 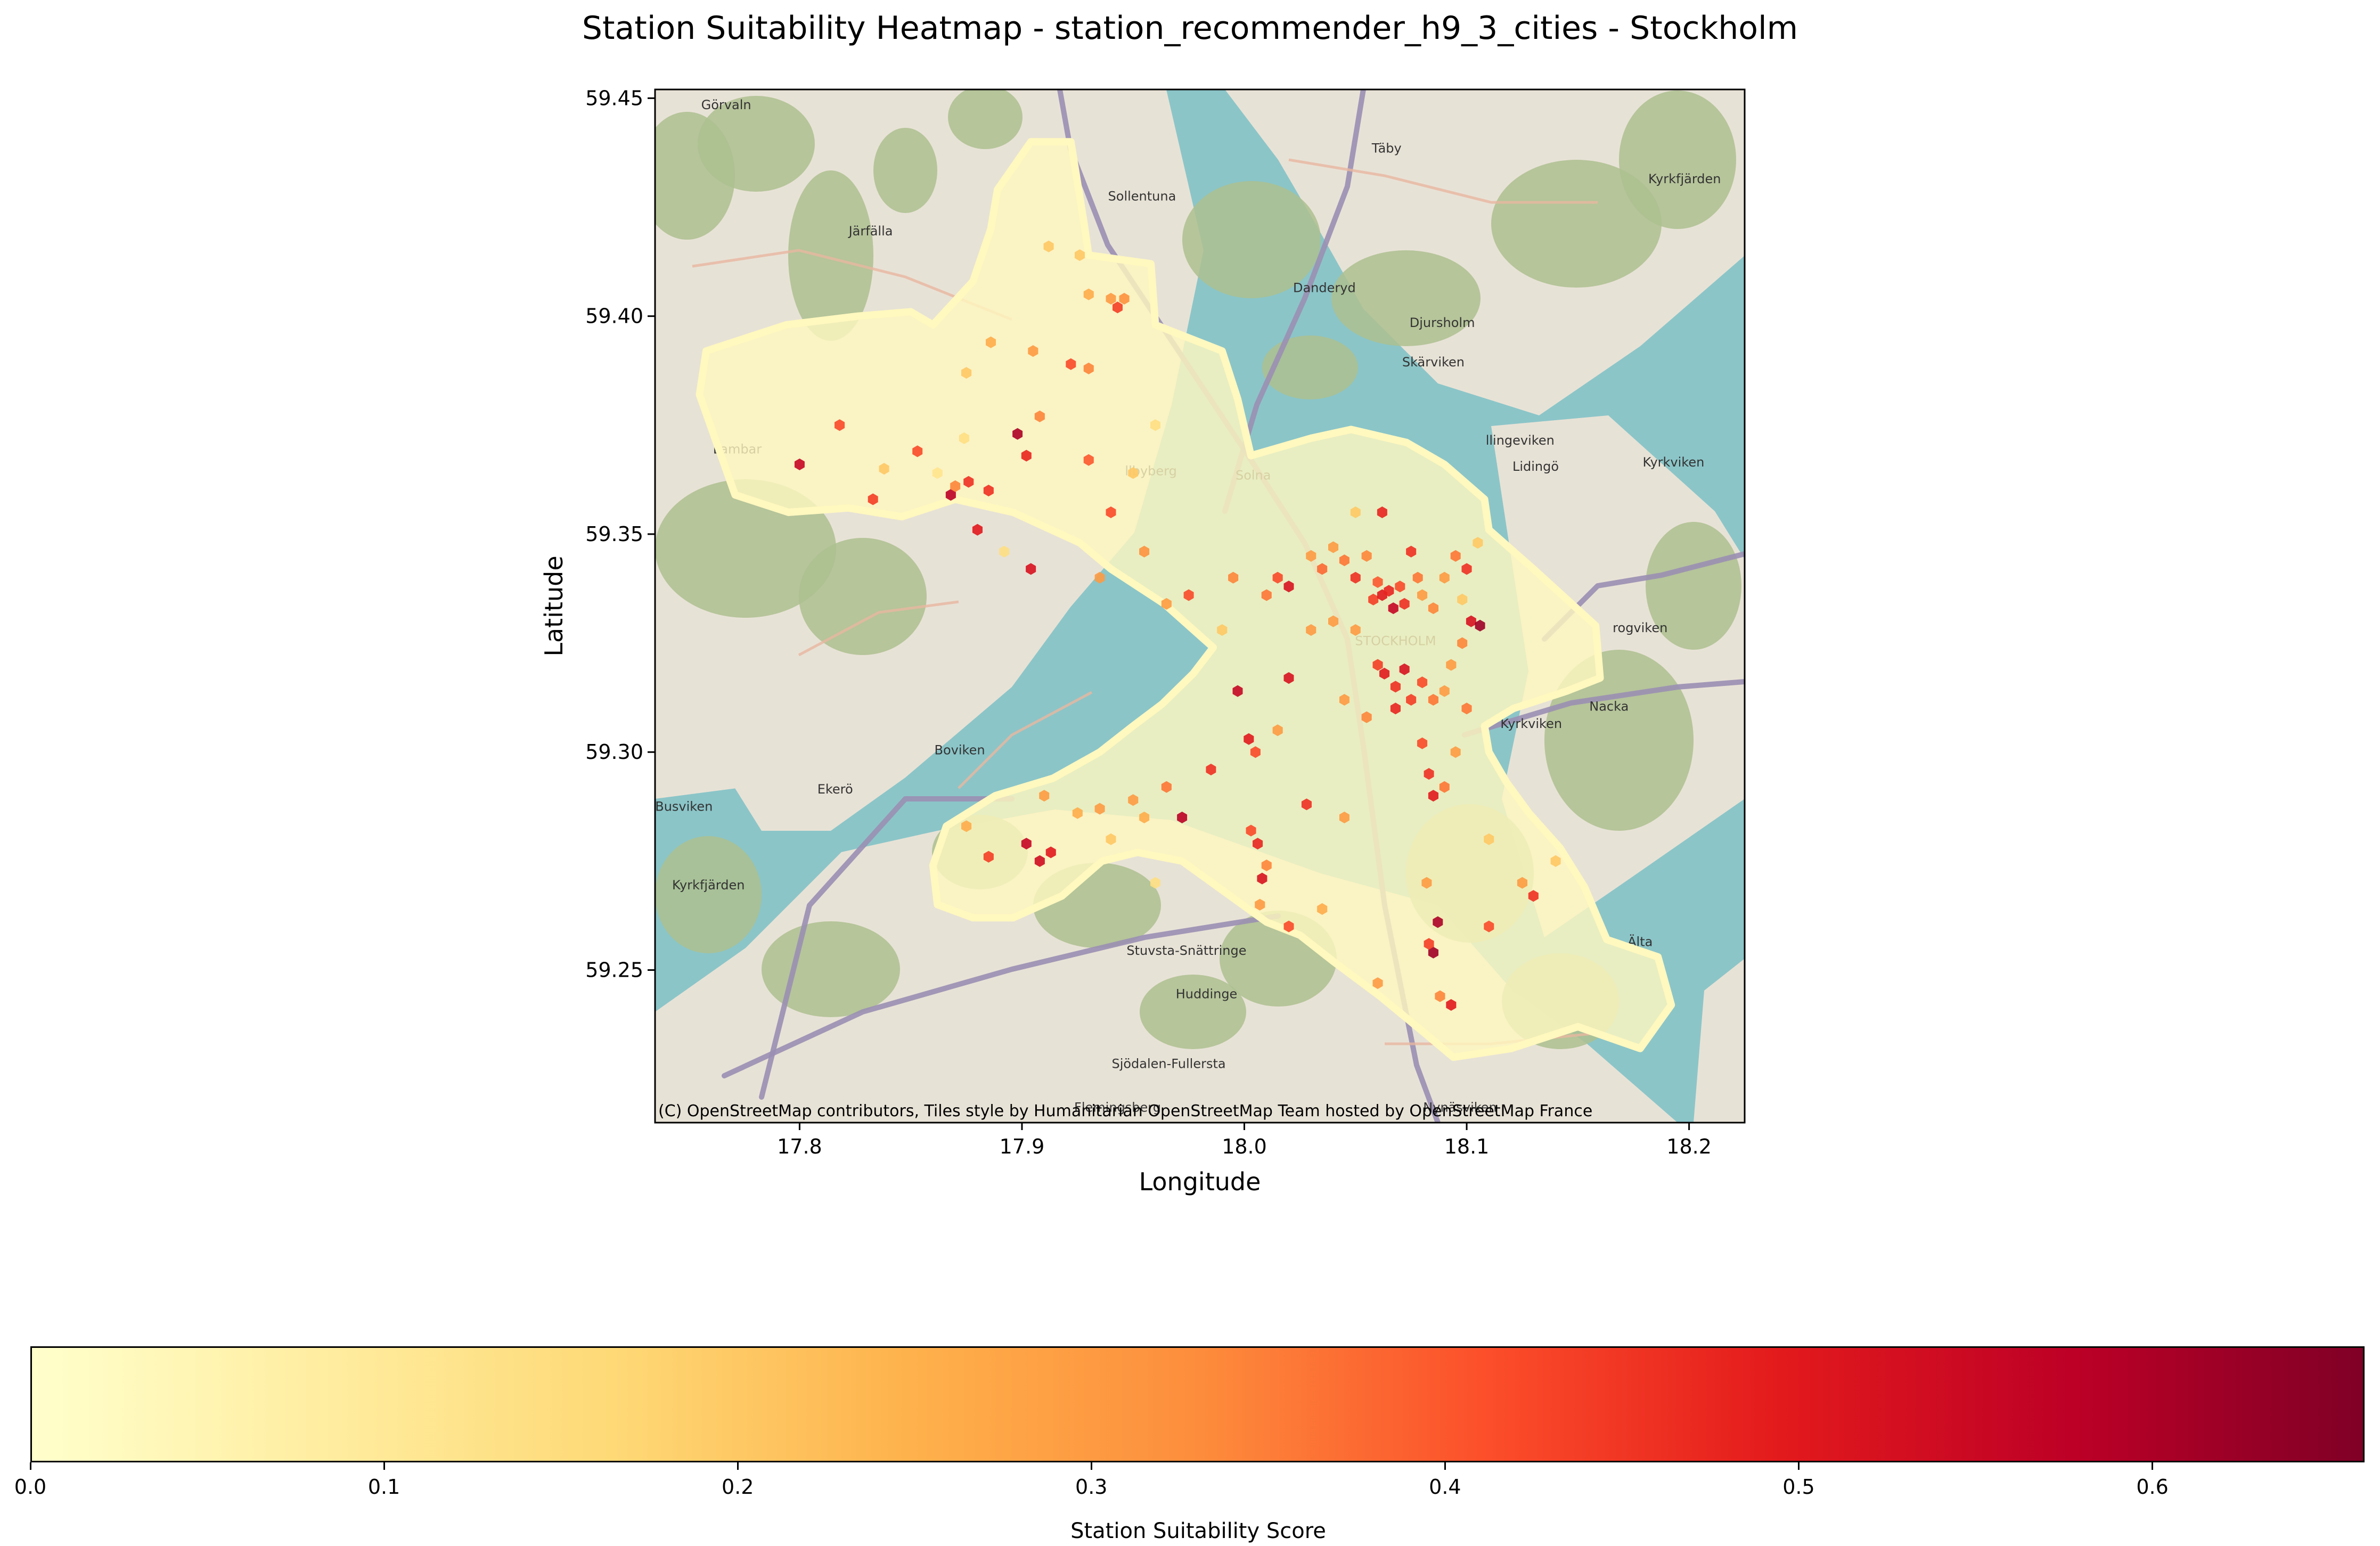 I want to click on place-label: Nacka, so click(x=1609, y=706).